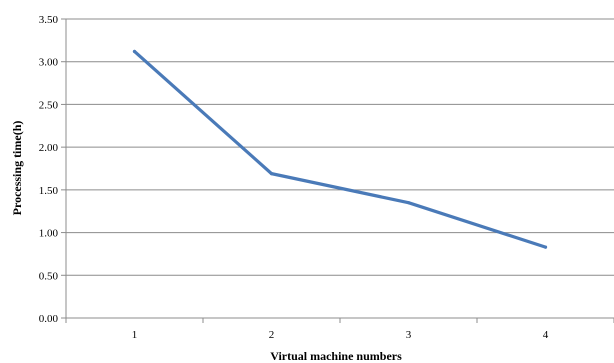 The width and height of the screenshot is (614, 363). What do you see at coordinates (49, 319) in the screenshot?
I see `y-tick-label: 0.00` at bounding box center [49, 319].